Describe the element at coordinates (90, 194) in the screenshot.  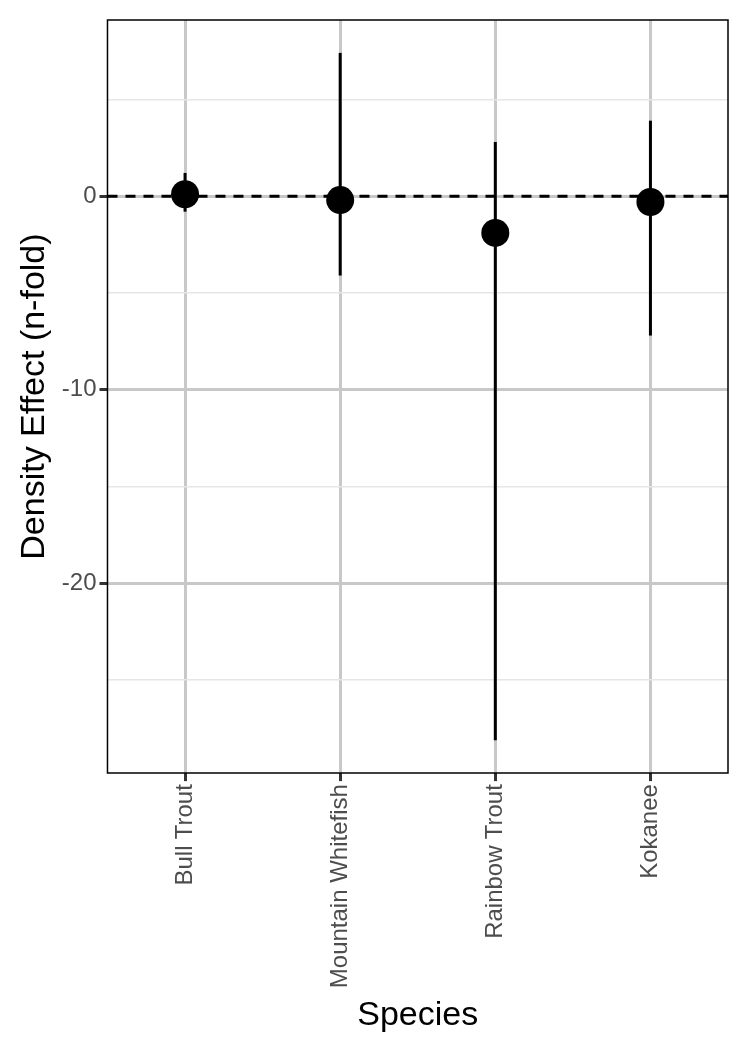
I see `y-tick-label: 0` at that location.